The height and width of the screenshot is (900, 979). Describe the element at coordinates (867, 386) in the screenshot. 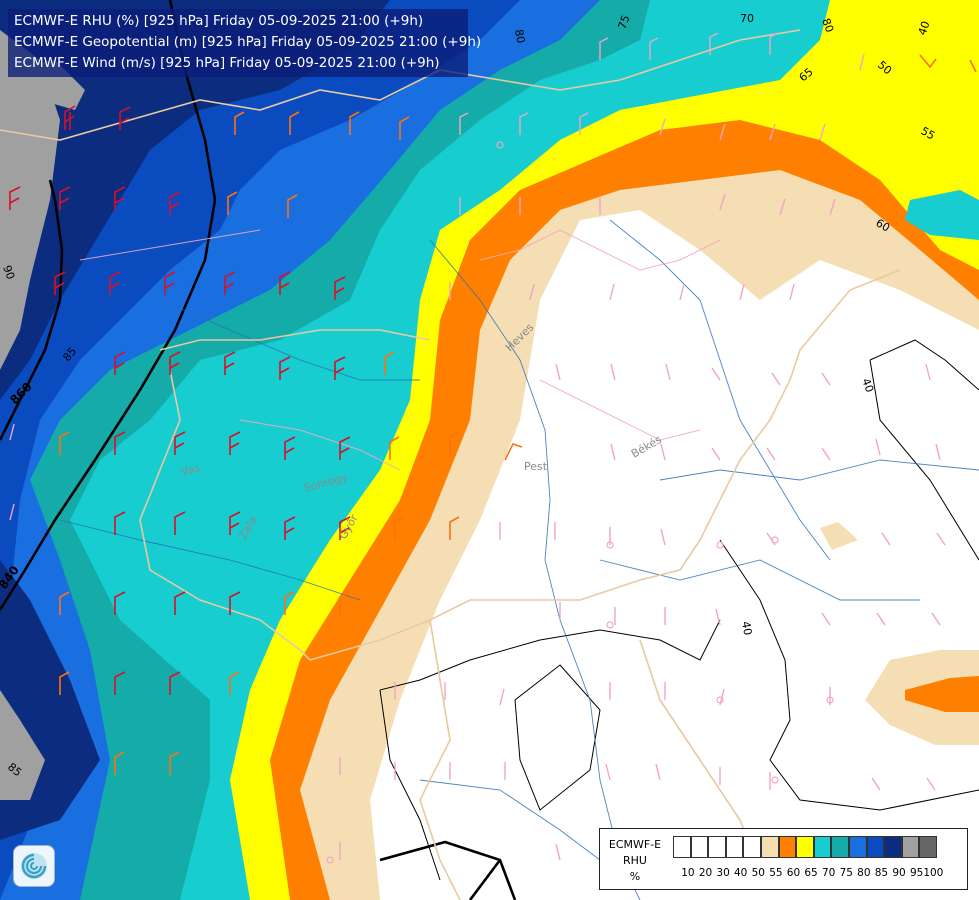

I see `contour-label-40-e: 40` at that location.